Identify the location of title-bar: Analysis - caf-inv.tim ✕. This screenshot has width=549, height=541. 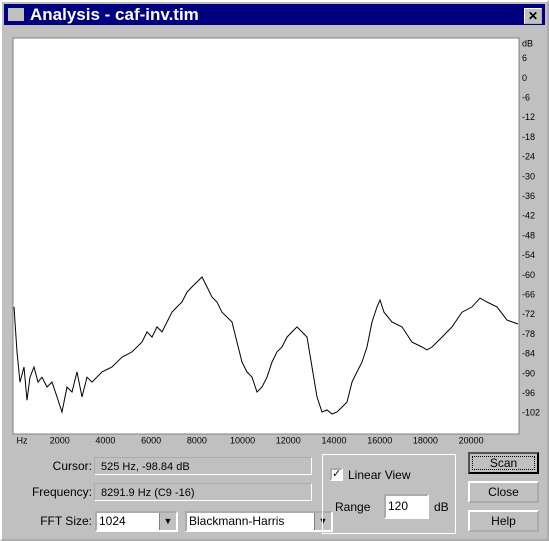
(274, 14).